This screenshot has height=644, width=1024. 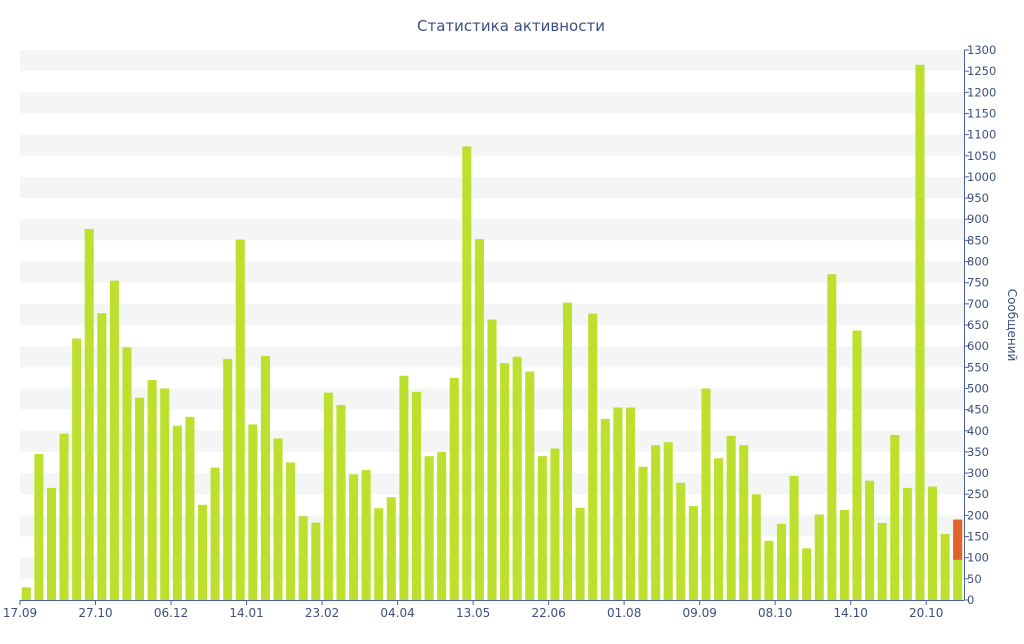 What do you see at coordinates (978, 494) in the screenshot?
I see `y-tick-label: 250` at bounding box center [978, 494].